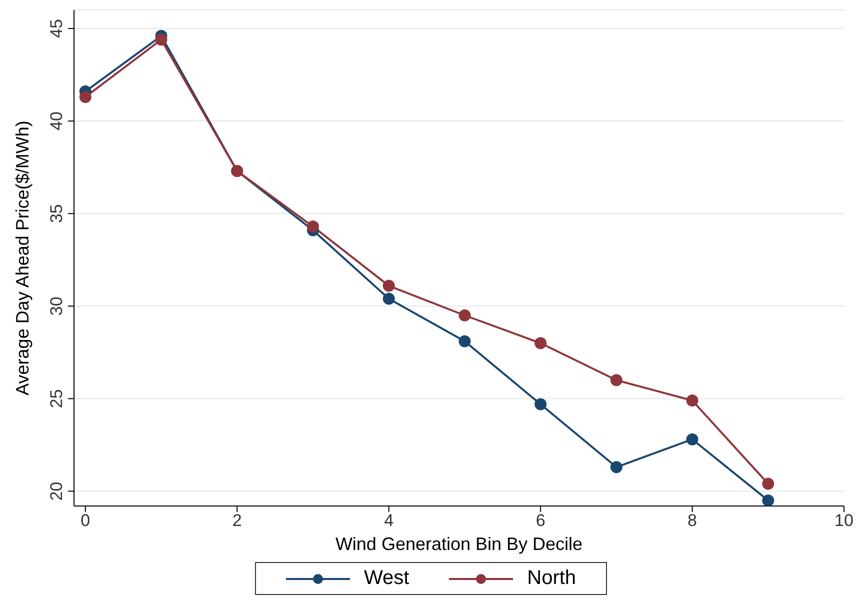  Describe the element at coordinates (56, 28) in the screenshot. I see `y-tick-label: 45` at that location.